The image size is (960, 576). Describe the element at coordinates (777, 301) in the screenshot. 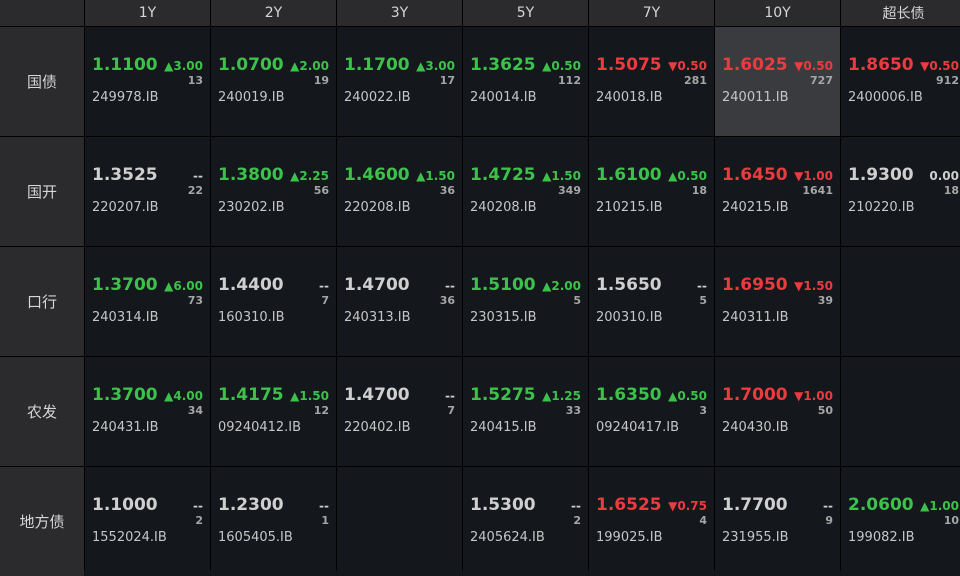

I see `quote-cell: 1.6950 ▼1.50 39 240311.IB` at that location.